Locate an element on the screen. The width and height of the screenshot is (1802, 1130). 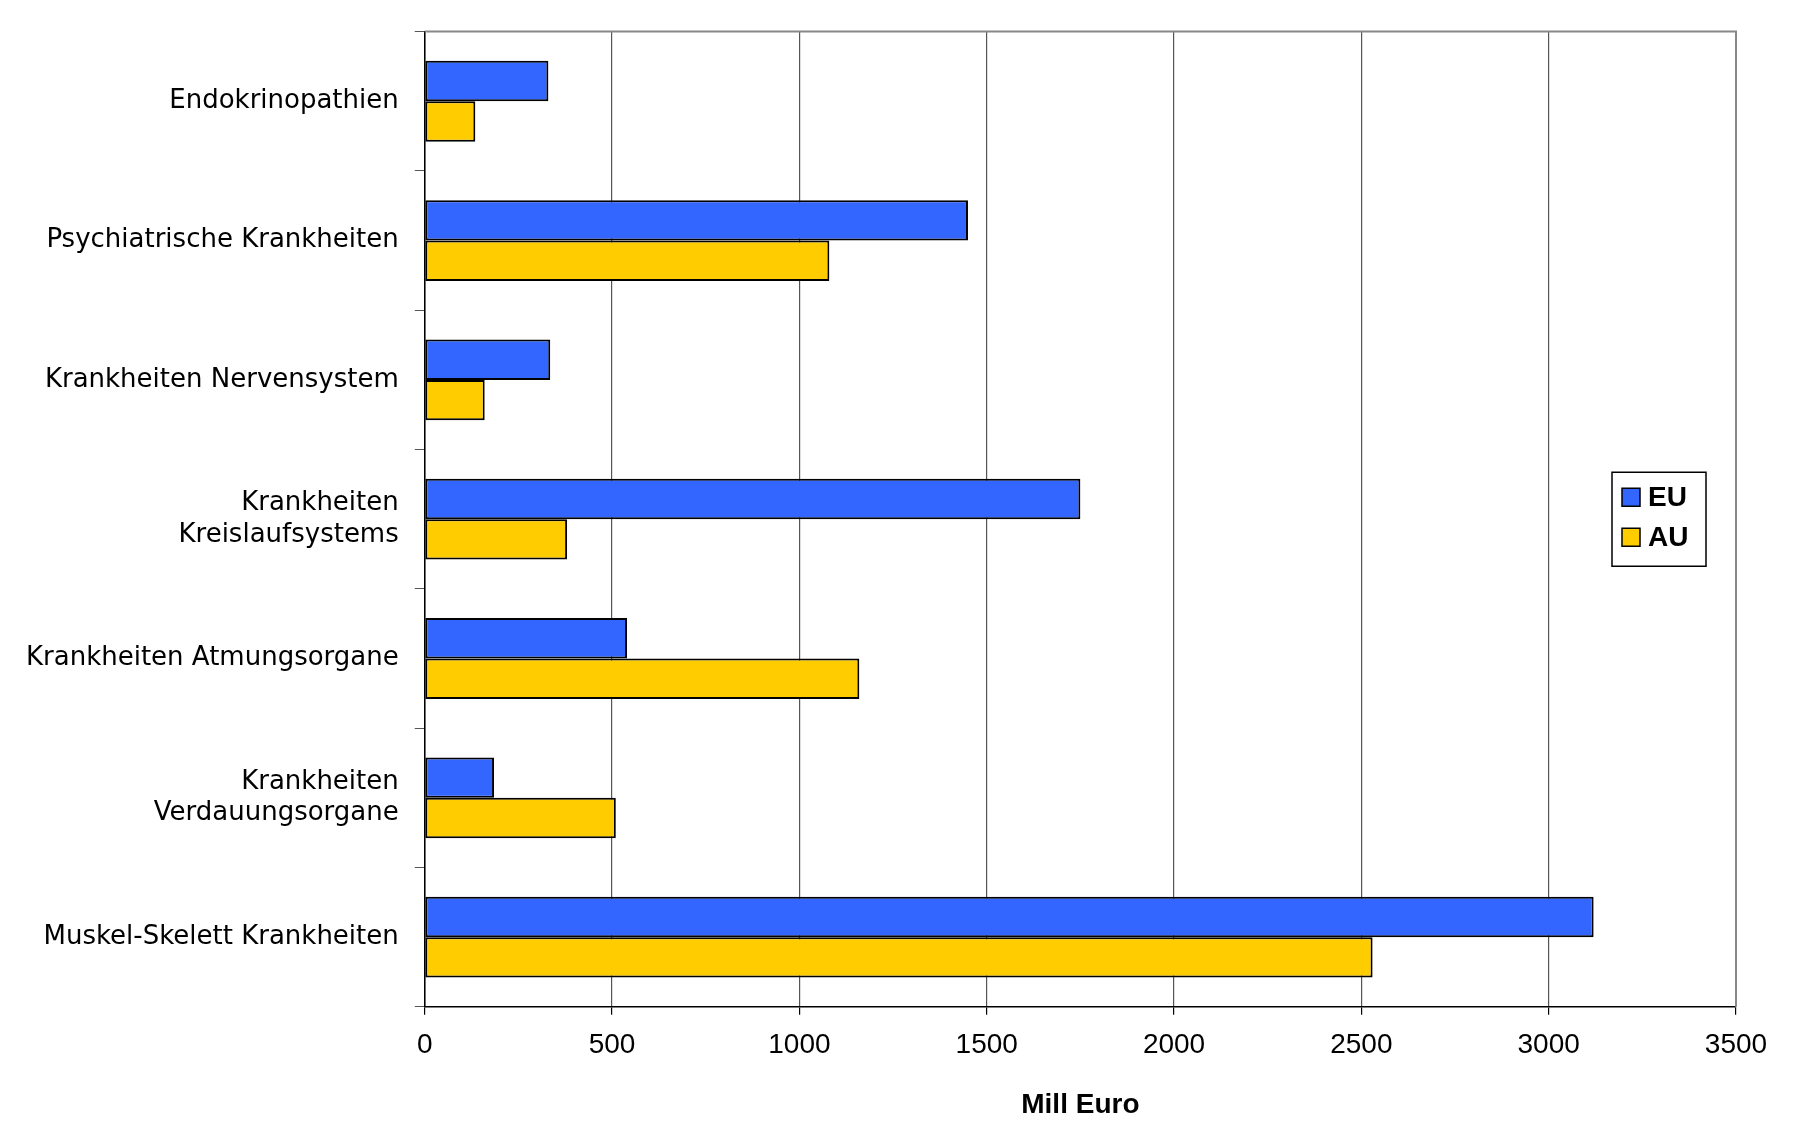
y-tick-label: Krankheiten Atmungsorgane is located at coordinates (212, 656).